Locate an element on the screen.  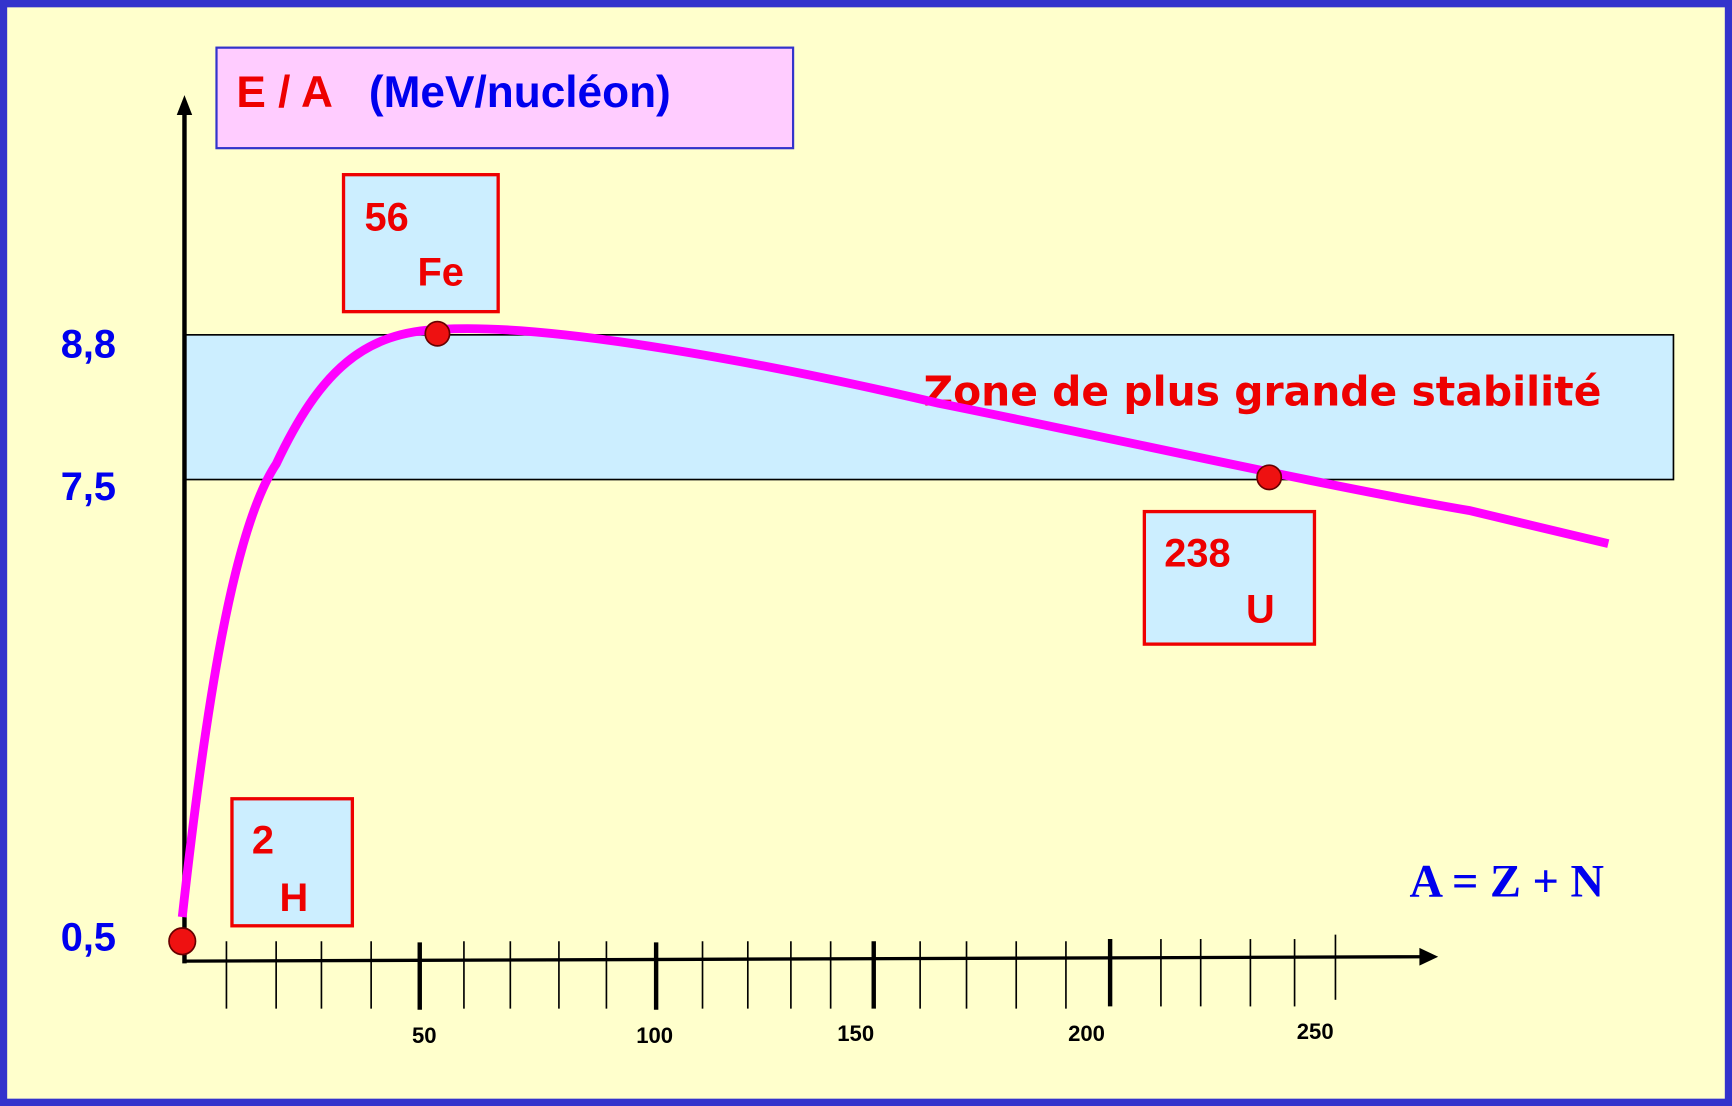
nuclide-symbol: U is located at coordinates (1260, 610).